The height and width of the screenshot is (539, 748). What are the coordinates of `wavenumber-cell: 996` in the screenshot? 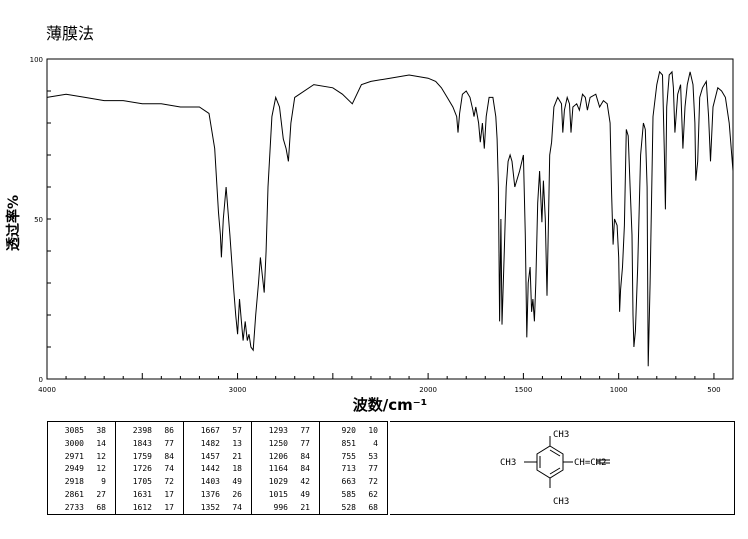 It's located at (280, 507).